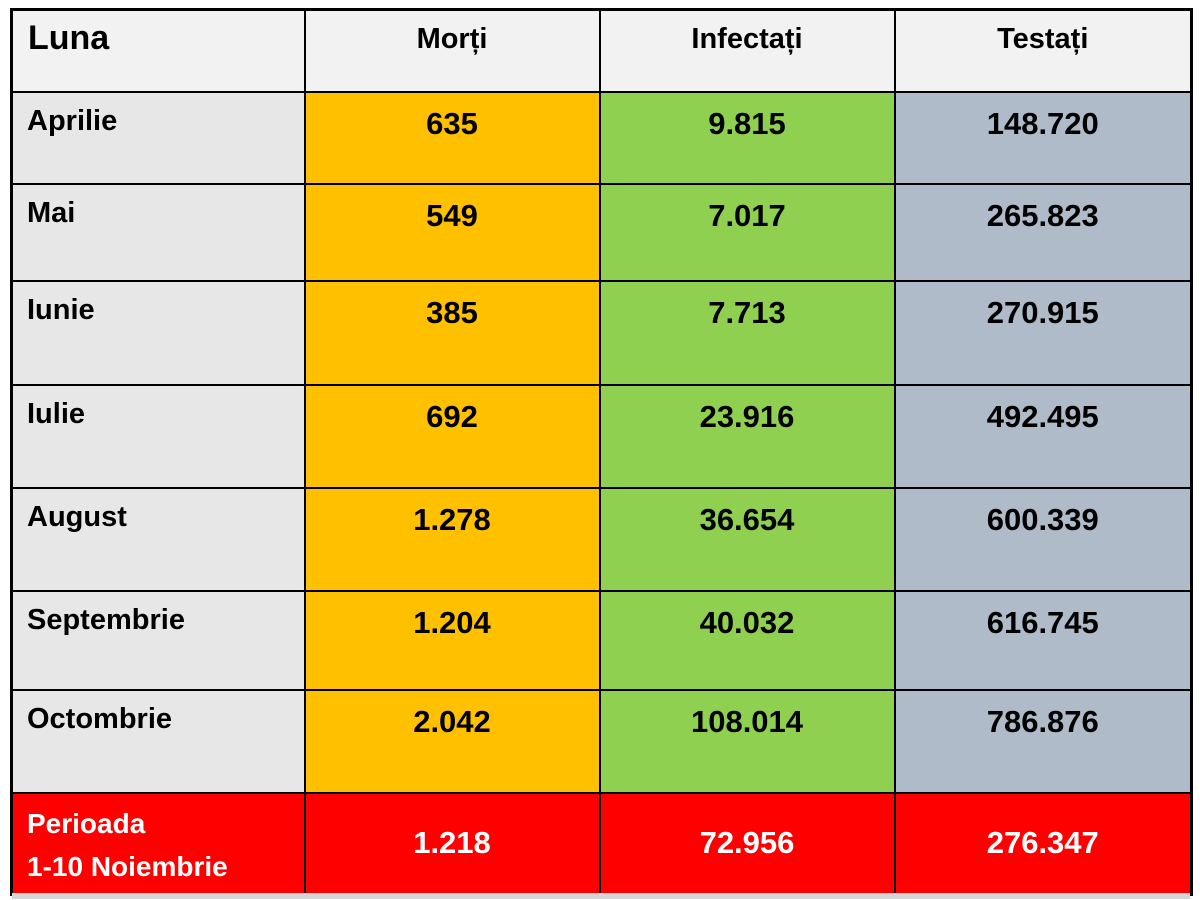 The image size is (1200, 900). Describe the element at coordinates (158, 640) in the screenshot. I see `cell-month: Septembrie` at that location.